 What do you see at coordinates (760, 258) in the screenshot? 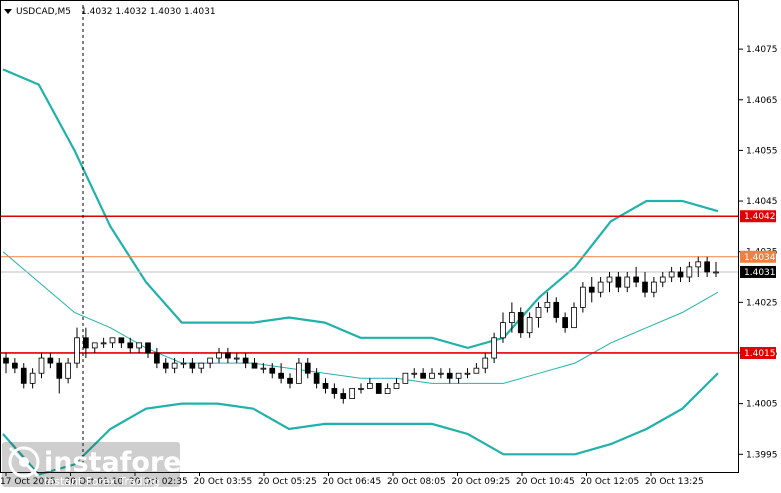
I see `current-price-tag-text: 1.4034` at bounding box center [760, 258].